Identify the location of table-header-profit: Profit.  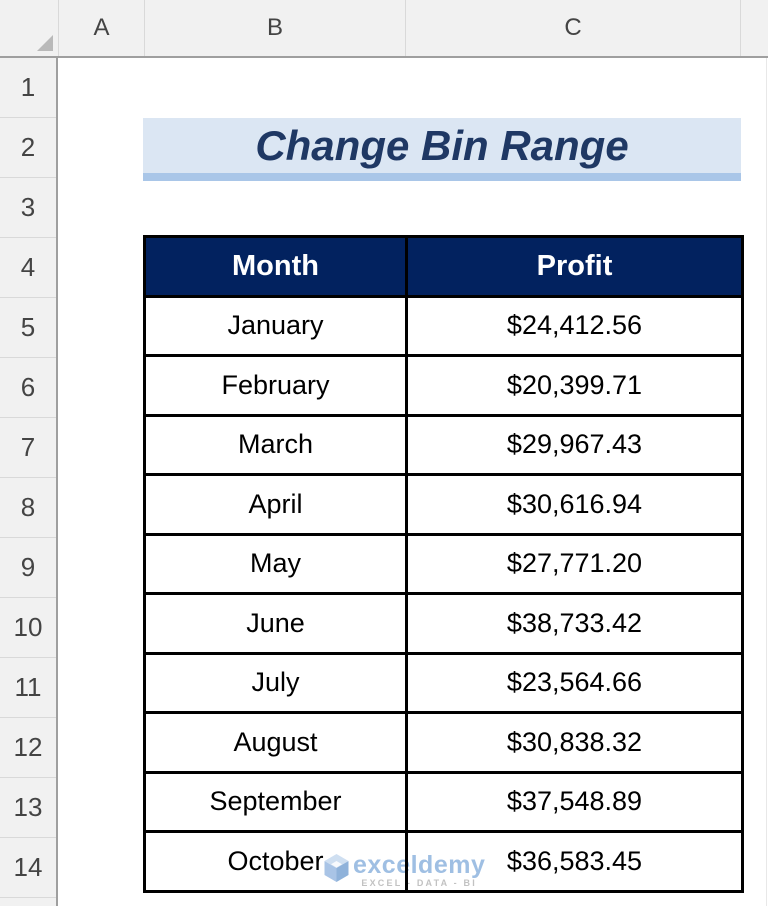
(574, 266).